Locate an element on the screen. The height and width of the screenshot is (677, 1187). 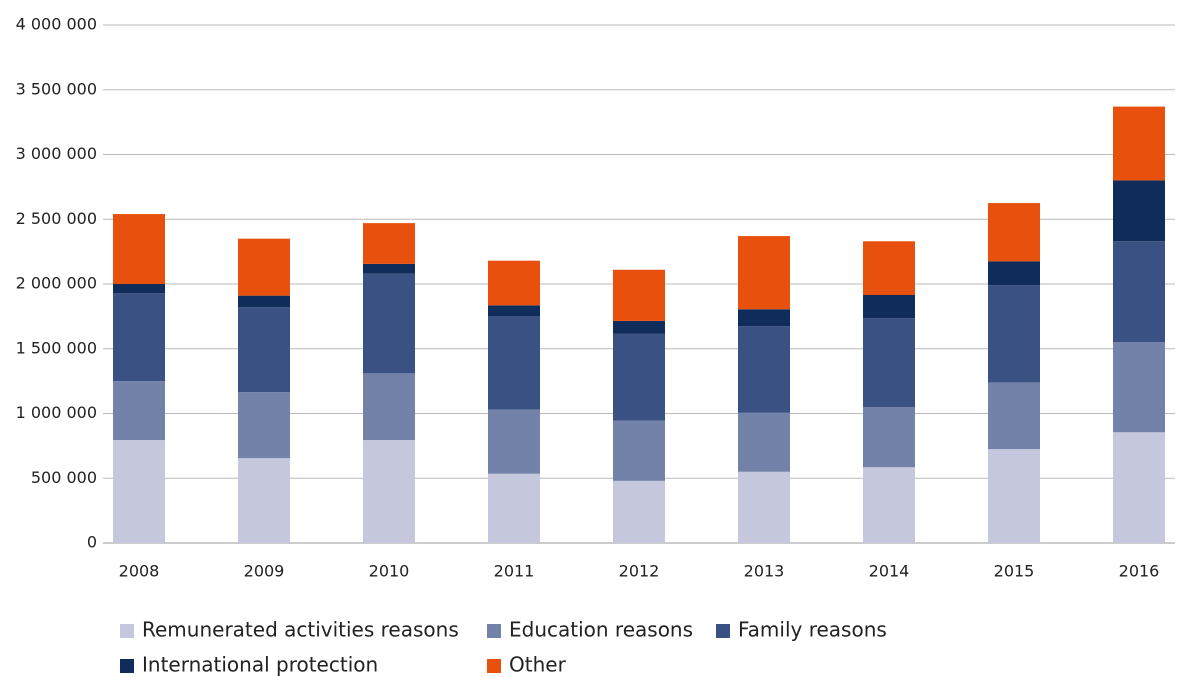
x-tick-label: 2015 is located at coordinates (1014, 571).